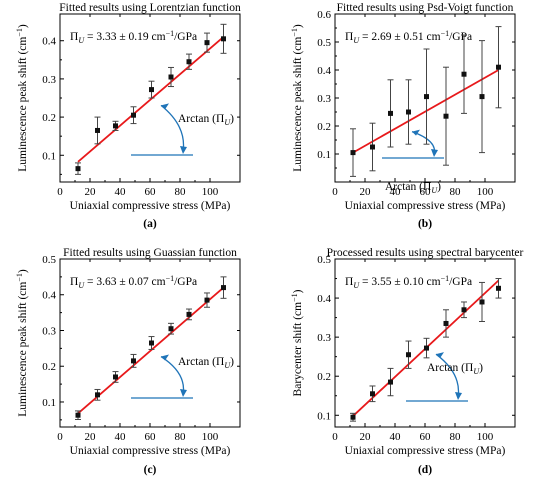 The height and width of the screenshot is (488, 550). What do you see at coordinates (297, 342) in the screenshot?
I see `y-axis-label: Barycenter shift (cm−1)` at bounding box center [297, 342].